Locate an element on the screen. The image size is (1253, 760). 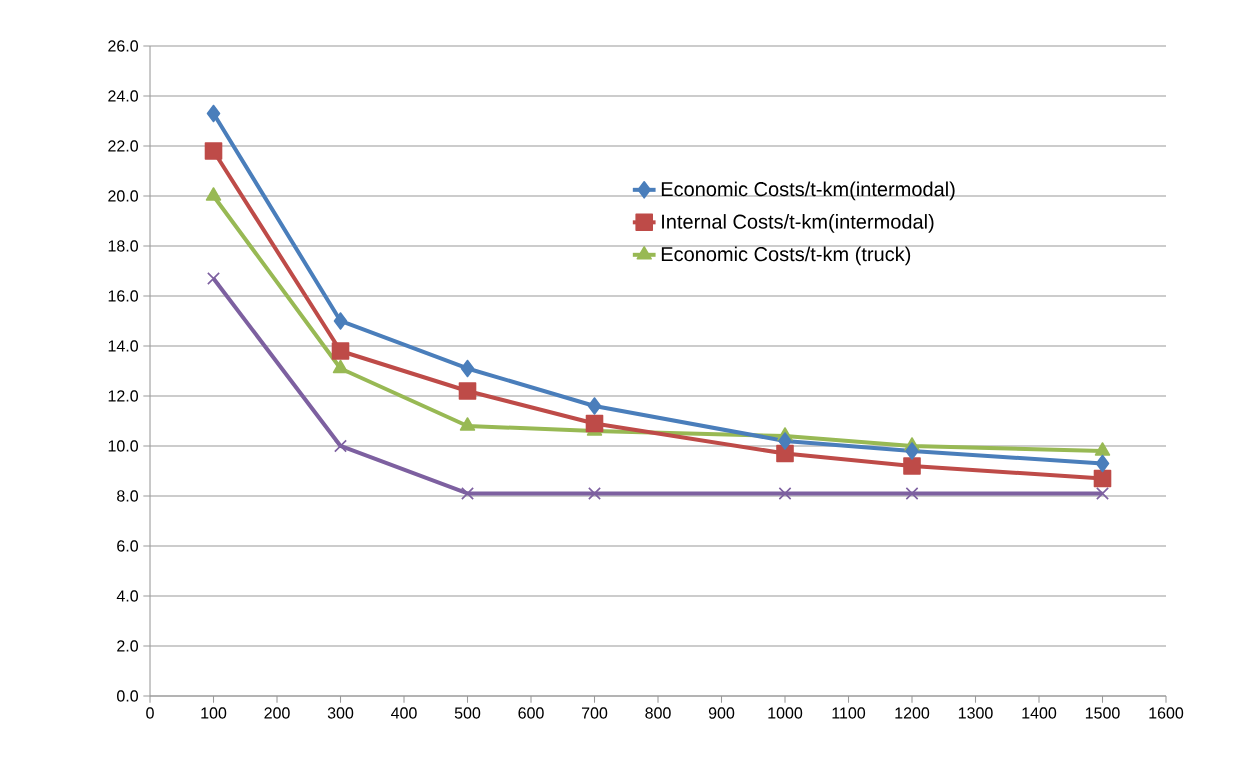
y-tick-label: 18.0 is located at coordinates (123, 246).